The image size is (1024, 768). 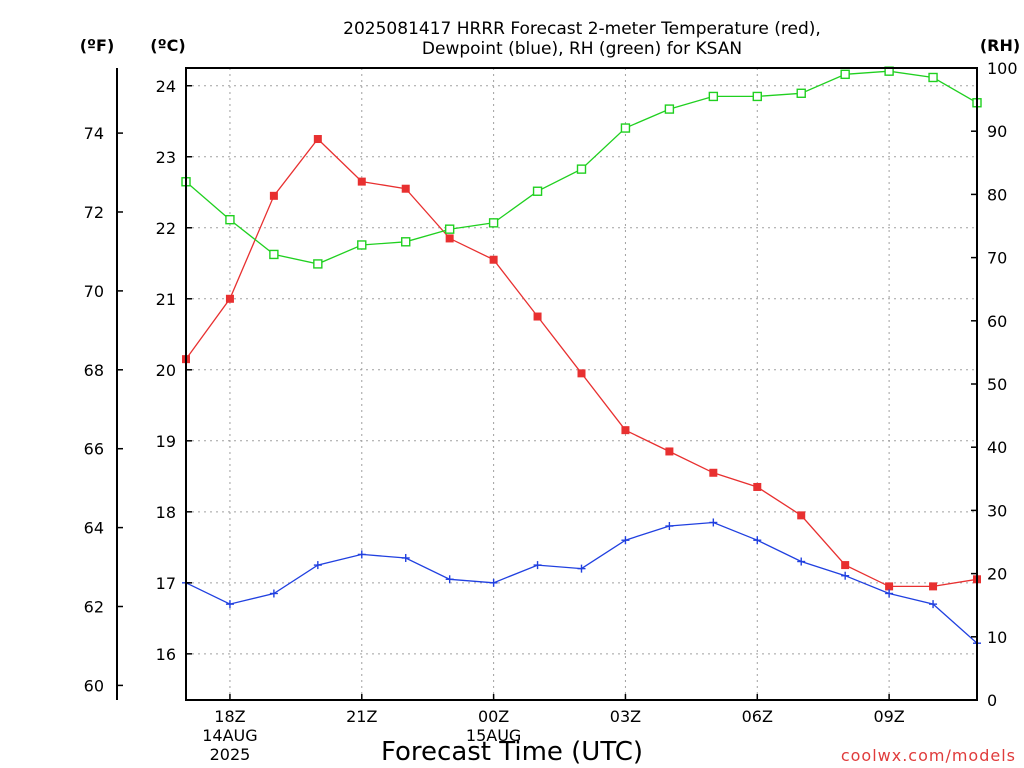 I want to click on x-tick-label: 14AUG, so click(x=229, y=735).